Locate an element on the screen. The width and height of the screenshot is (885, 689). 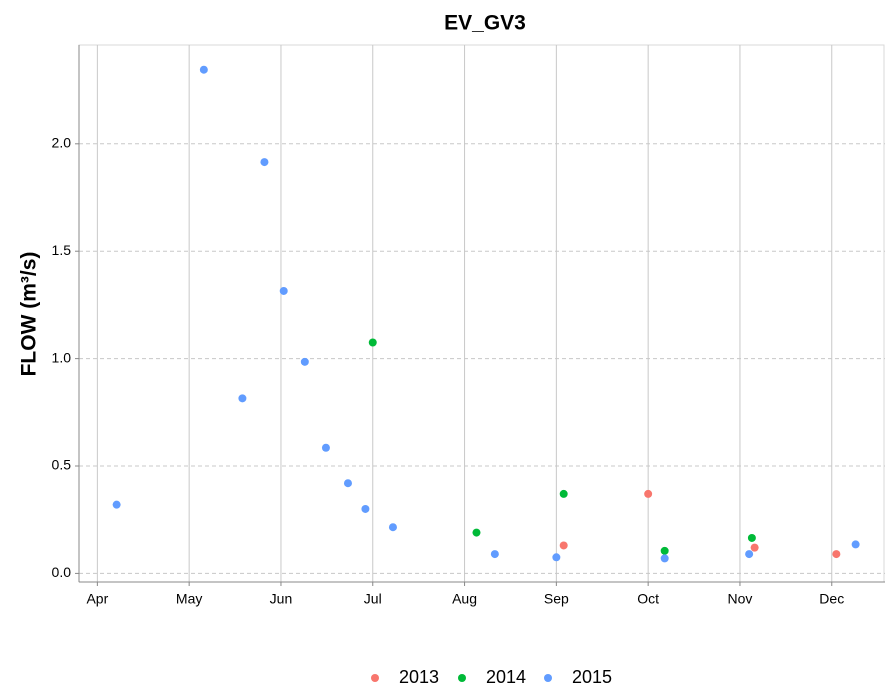
y-tick-label: 0.0 is located at coordinates (62, 572).